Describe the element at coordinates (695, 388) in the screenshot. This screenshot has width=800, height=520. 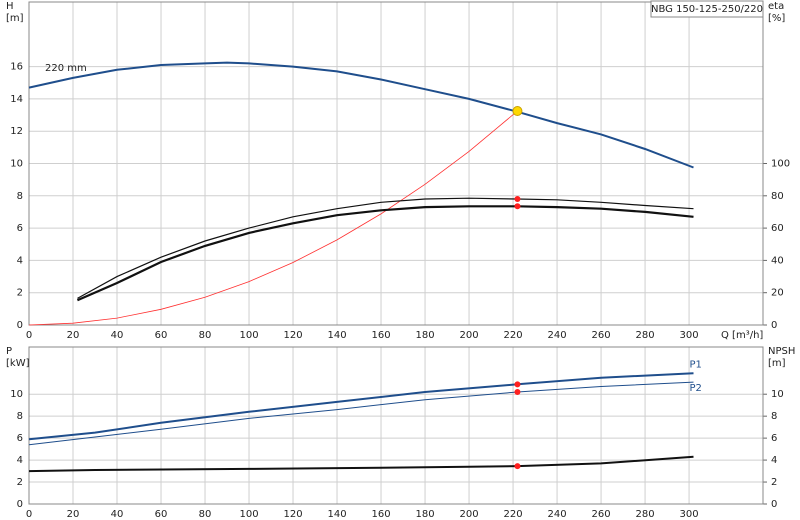
I see `series-label: P2` at that location.